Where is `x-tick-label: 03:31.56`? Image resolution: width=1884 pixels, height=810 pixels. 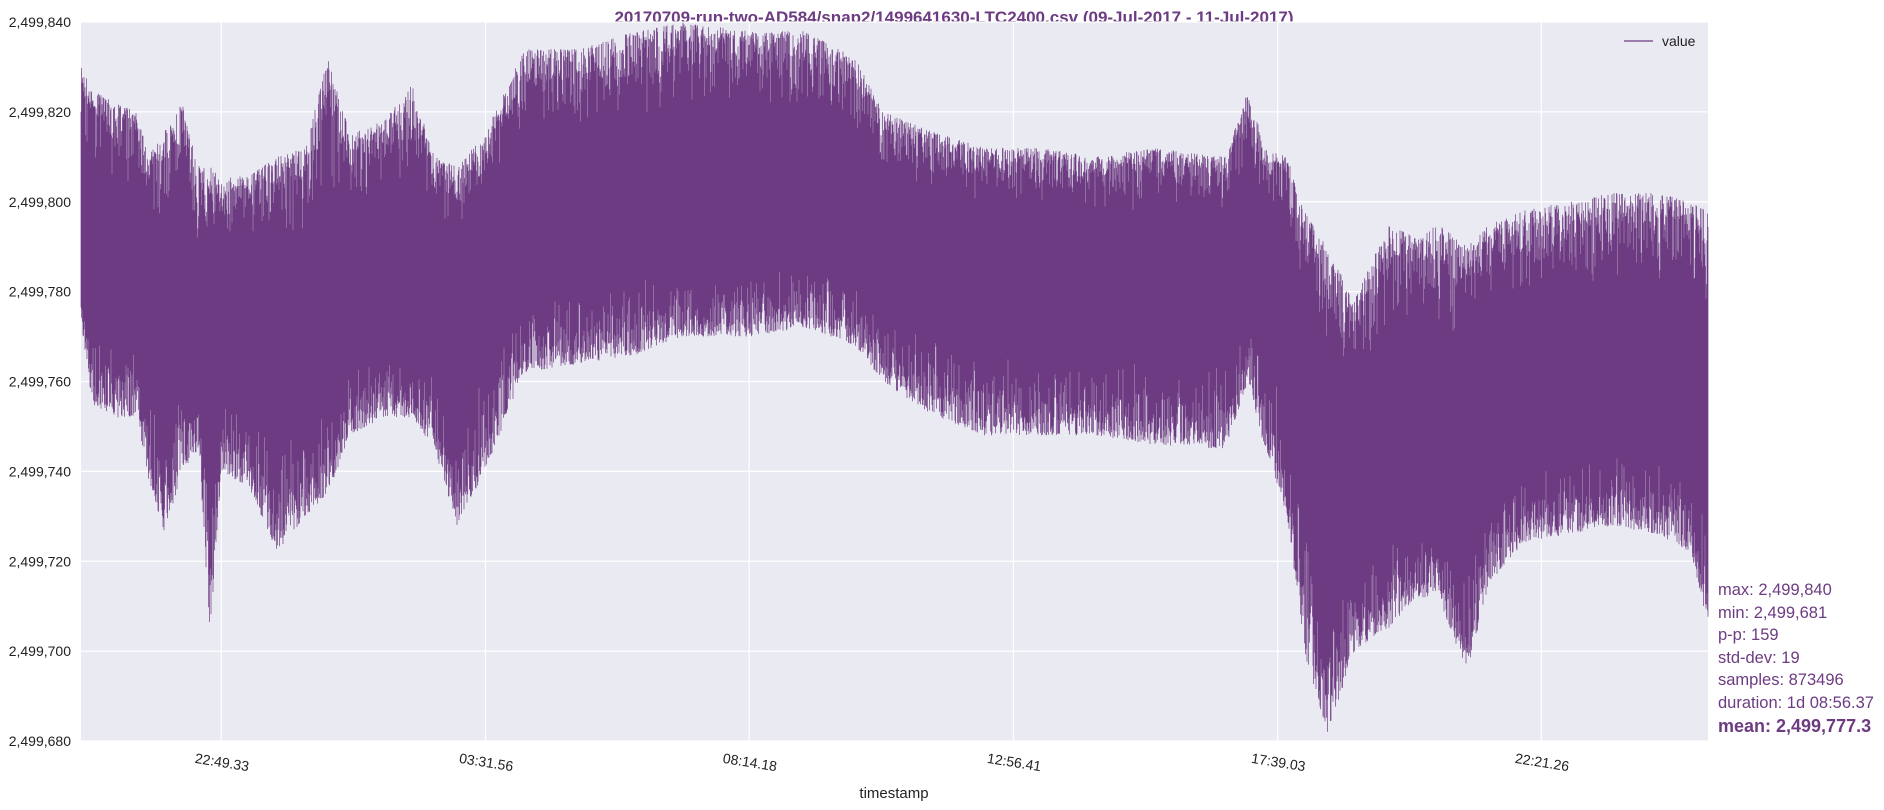
x-tick-label: 03:31.56 is located at coordinates (486, 762).